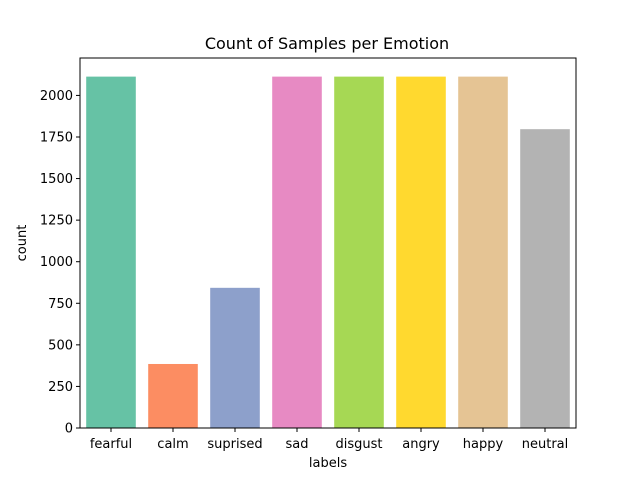 Image resolution: width=640 pixels, height=484 pixels. What do you see at coordinates (359, 444) in the screenshot?
I see `x-tick-label: disgust` at bounding box center [359, 444].